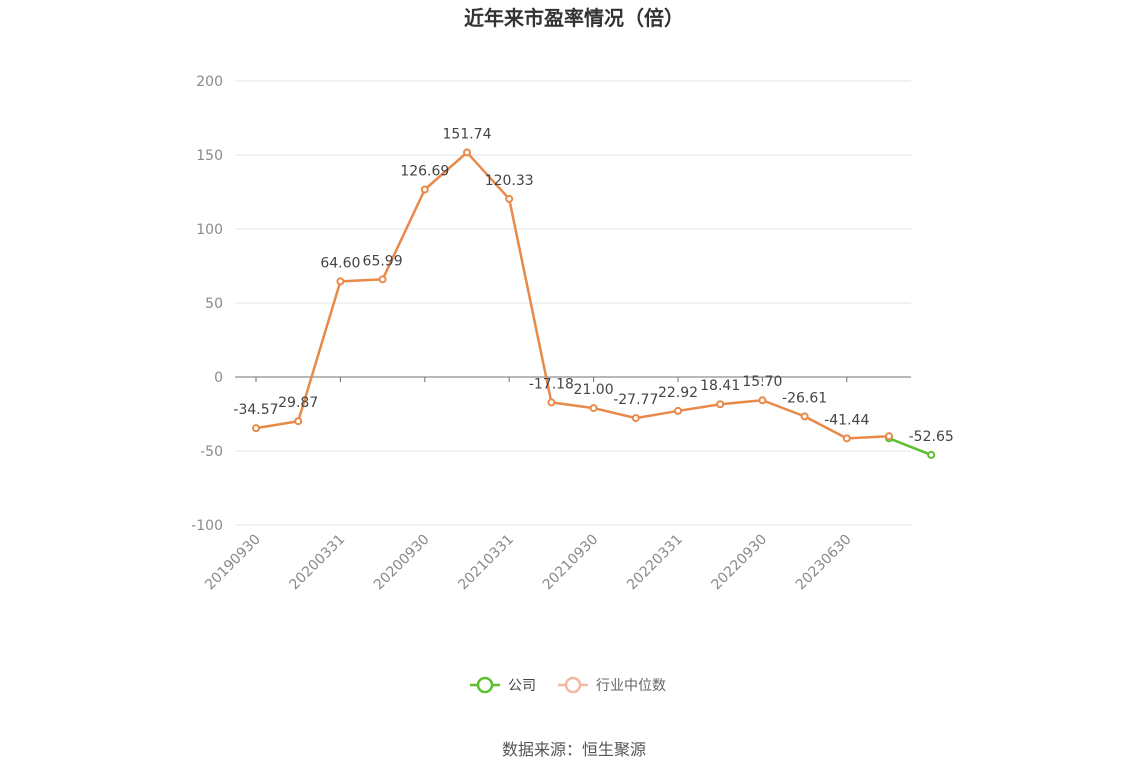 This screenshot has width=1148, height=776. Describe the element at coordinates (298, 403) in the screenshot. I see `data-label: 29.87` at that location.